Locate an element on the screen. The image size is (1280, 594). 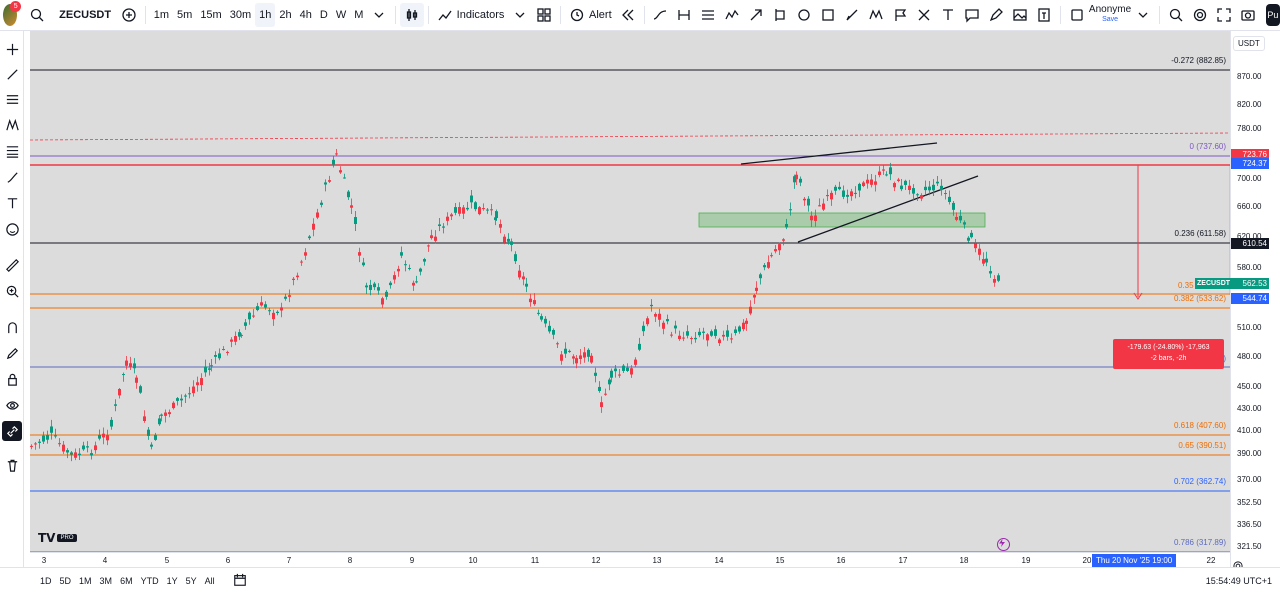
zoom-tool-icon is located at coordinates (12, 291).